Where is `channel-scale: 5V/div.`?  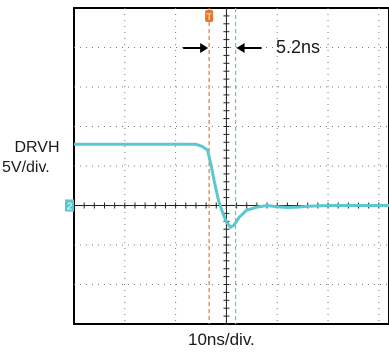
channel-scale: 5V/div. is located at coordinates (26, 167).